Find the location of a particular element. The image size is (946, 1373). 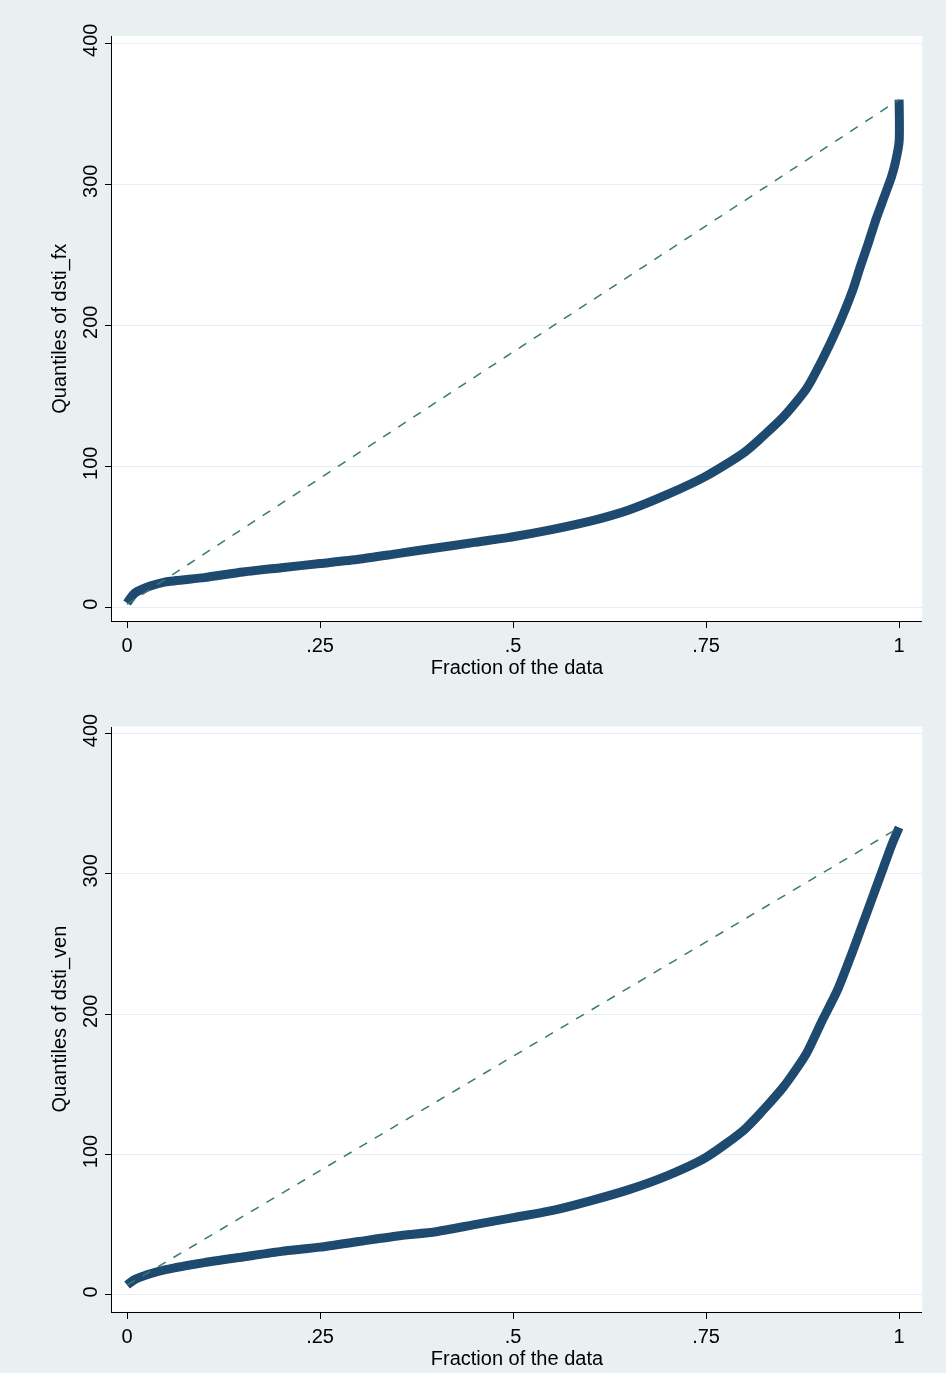

y-axis-title: Quantiles of dsti_fx is located at coordinates (60, 328).